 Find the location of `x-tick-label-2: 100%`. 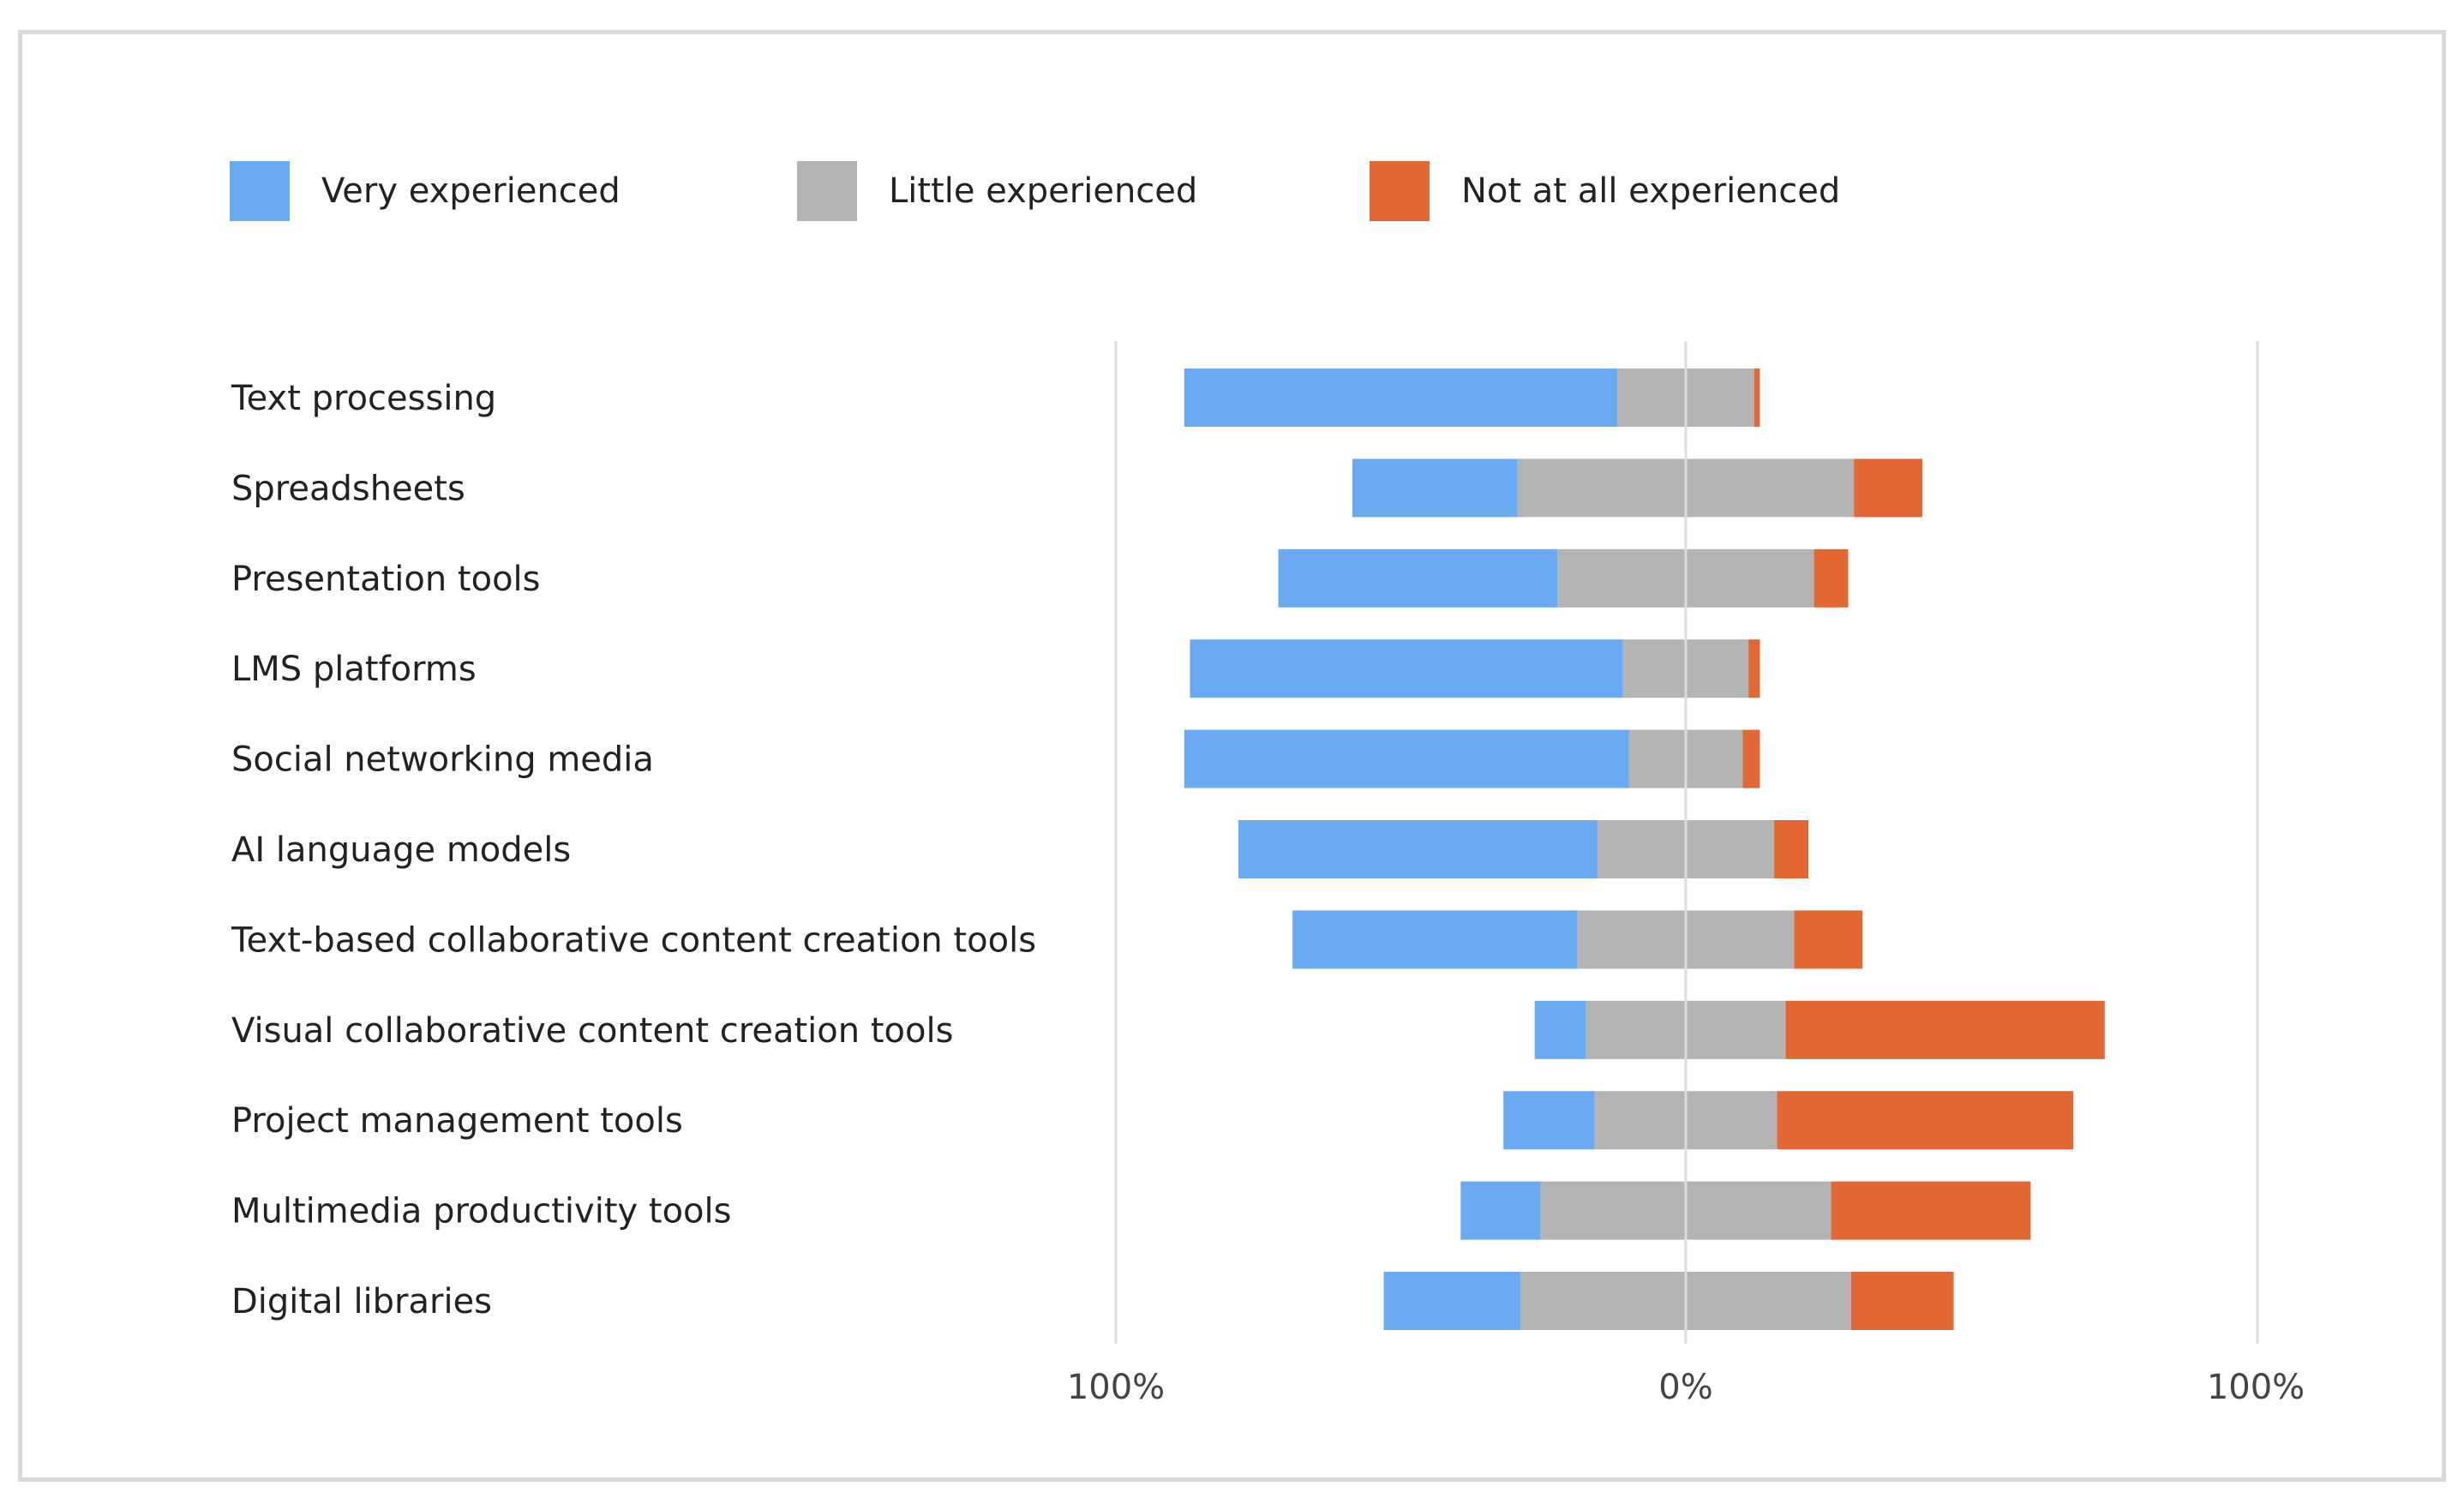

x-tick-label-2: 100% is located at coordinates (2256, 1387).